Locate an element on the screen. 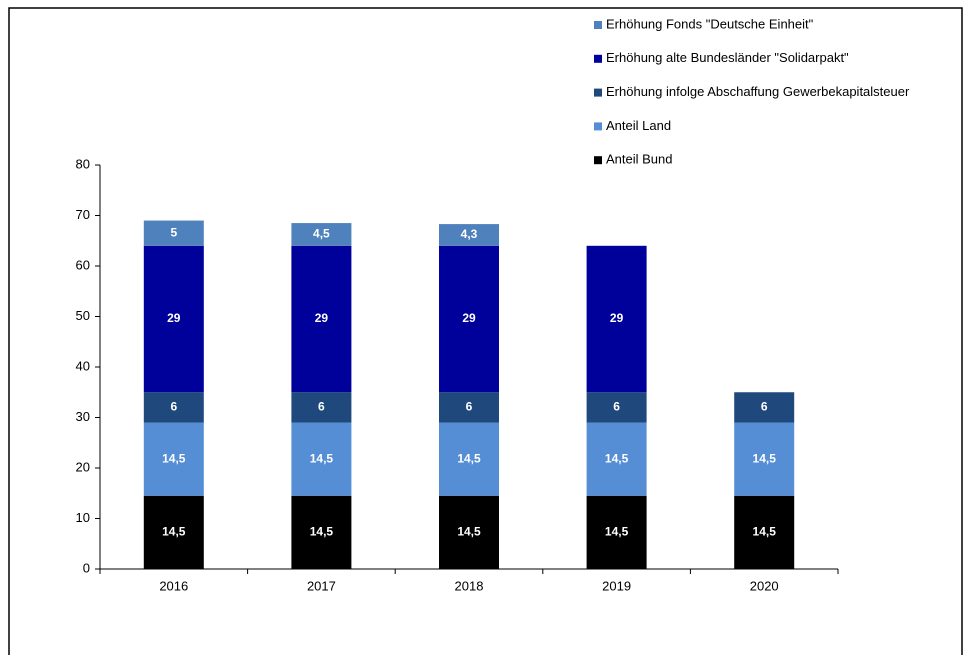 The image size is (967, 660). value-label: 5 is located at coordinates (173, 232).